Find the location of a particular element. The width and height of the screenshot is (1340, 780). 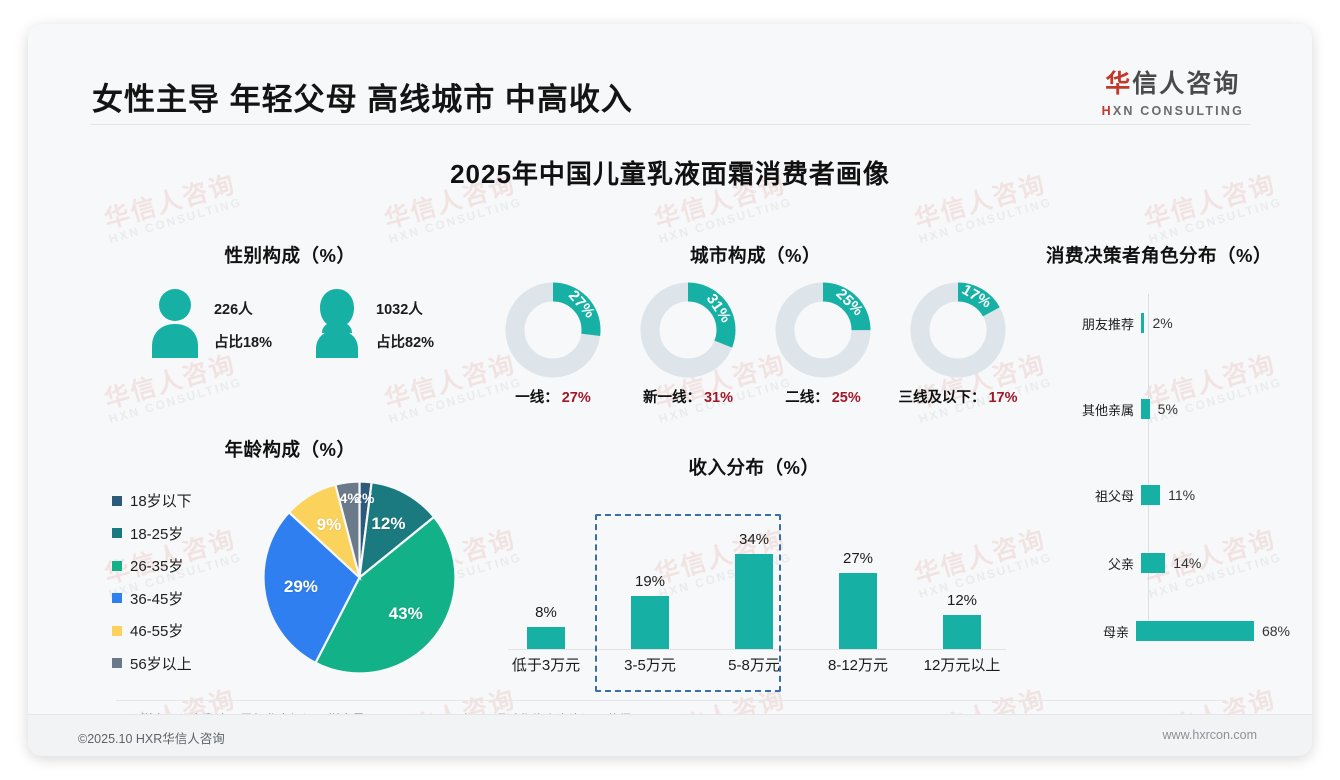

income-category-label: 8-12万元 is located at coordinates (858, 665).